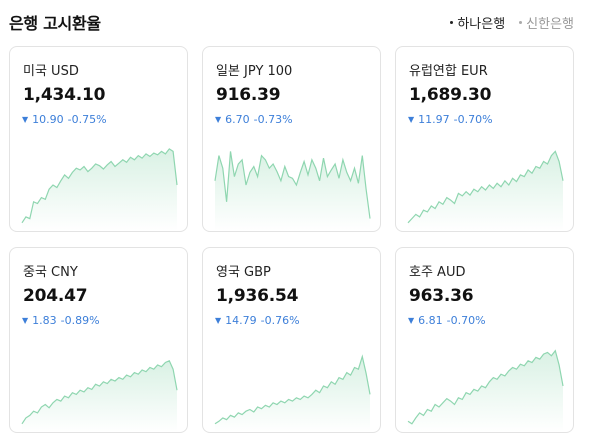  I want to click on change-percent: -0.75%, so click(87, 119).